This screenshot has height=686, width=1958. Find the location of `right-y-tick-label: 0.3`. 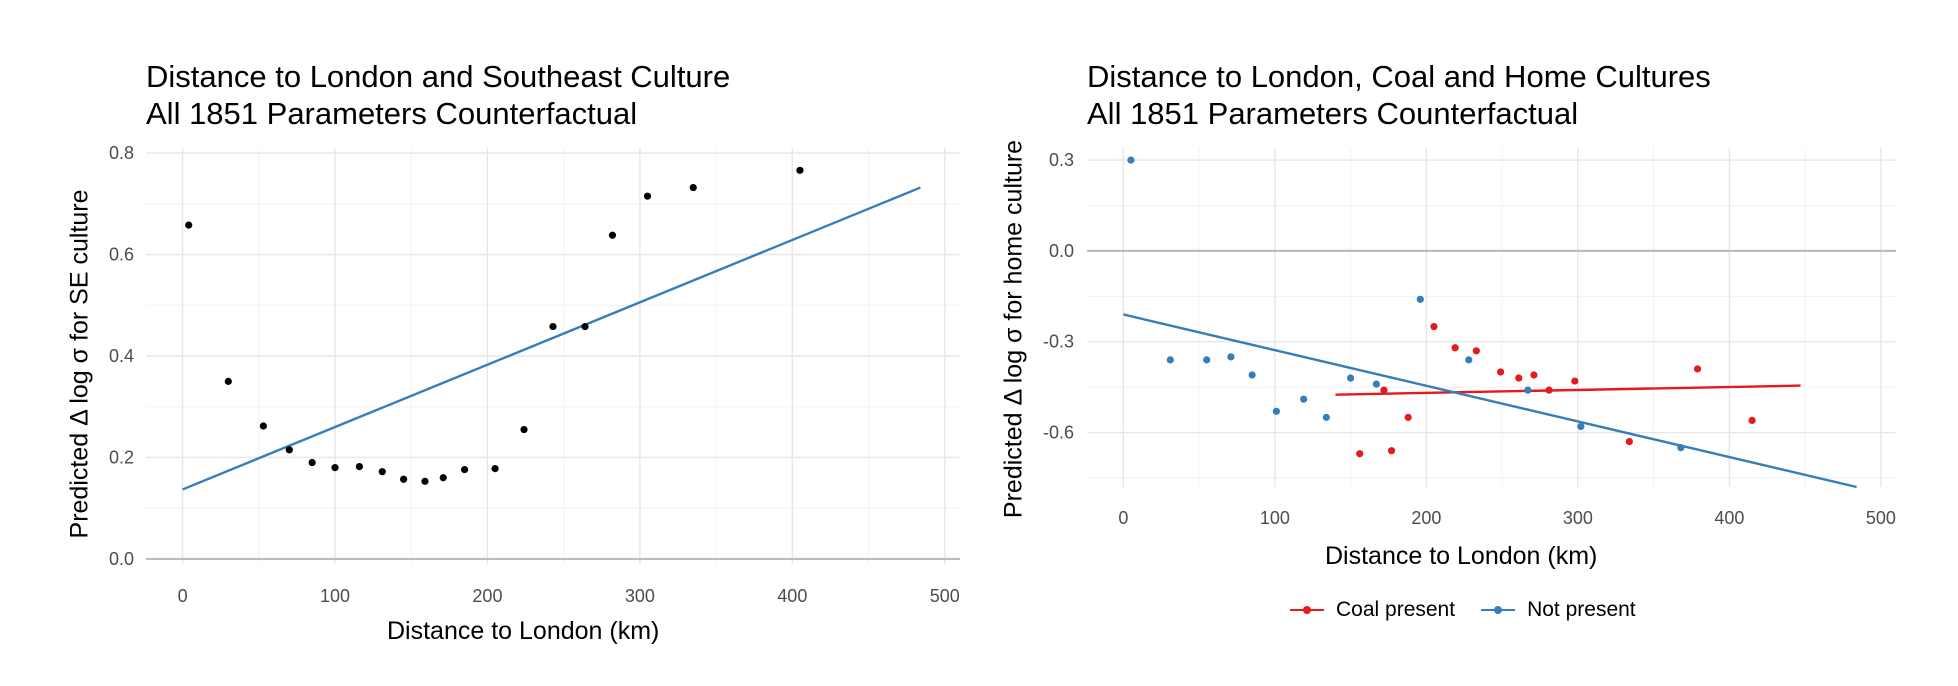

right-y-tick-label: 0.3 is located at coordinates (1061, 160).